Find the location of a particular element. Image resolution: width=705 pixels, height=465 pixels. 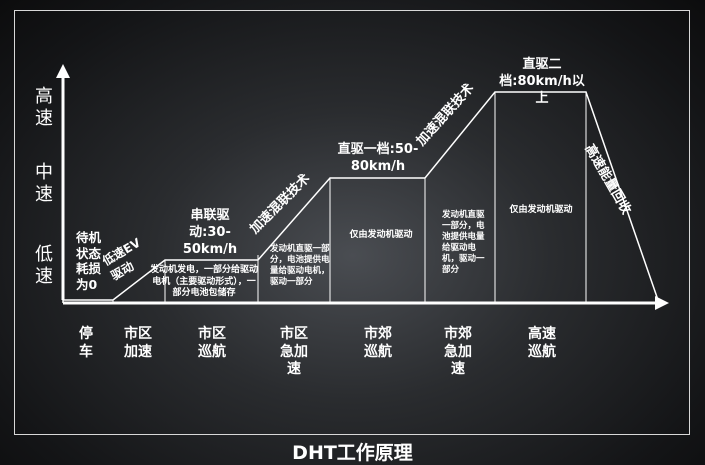

idle-state-text: 待机状态耗损为0 is located at coordinates (89, 261).